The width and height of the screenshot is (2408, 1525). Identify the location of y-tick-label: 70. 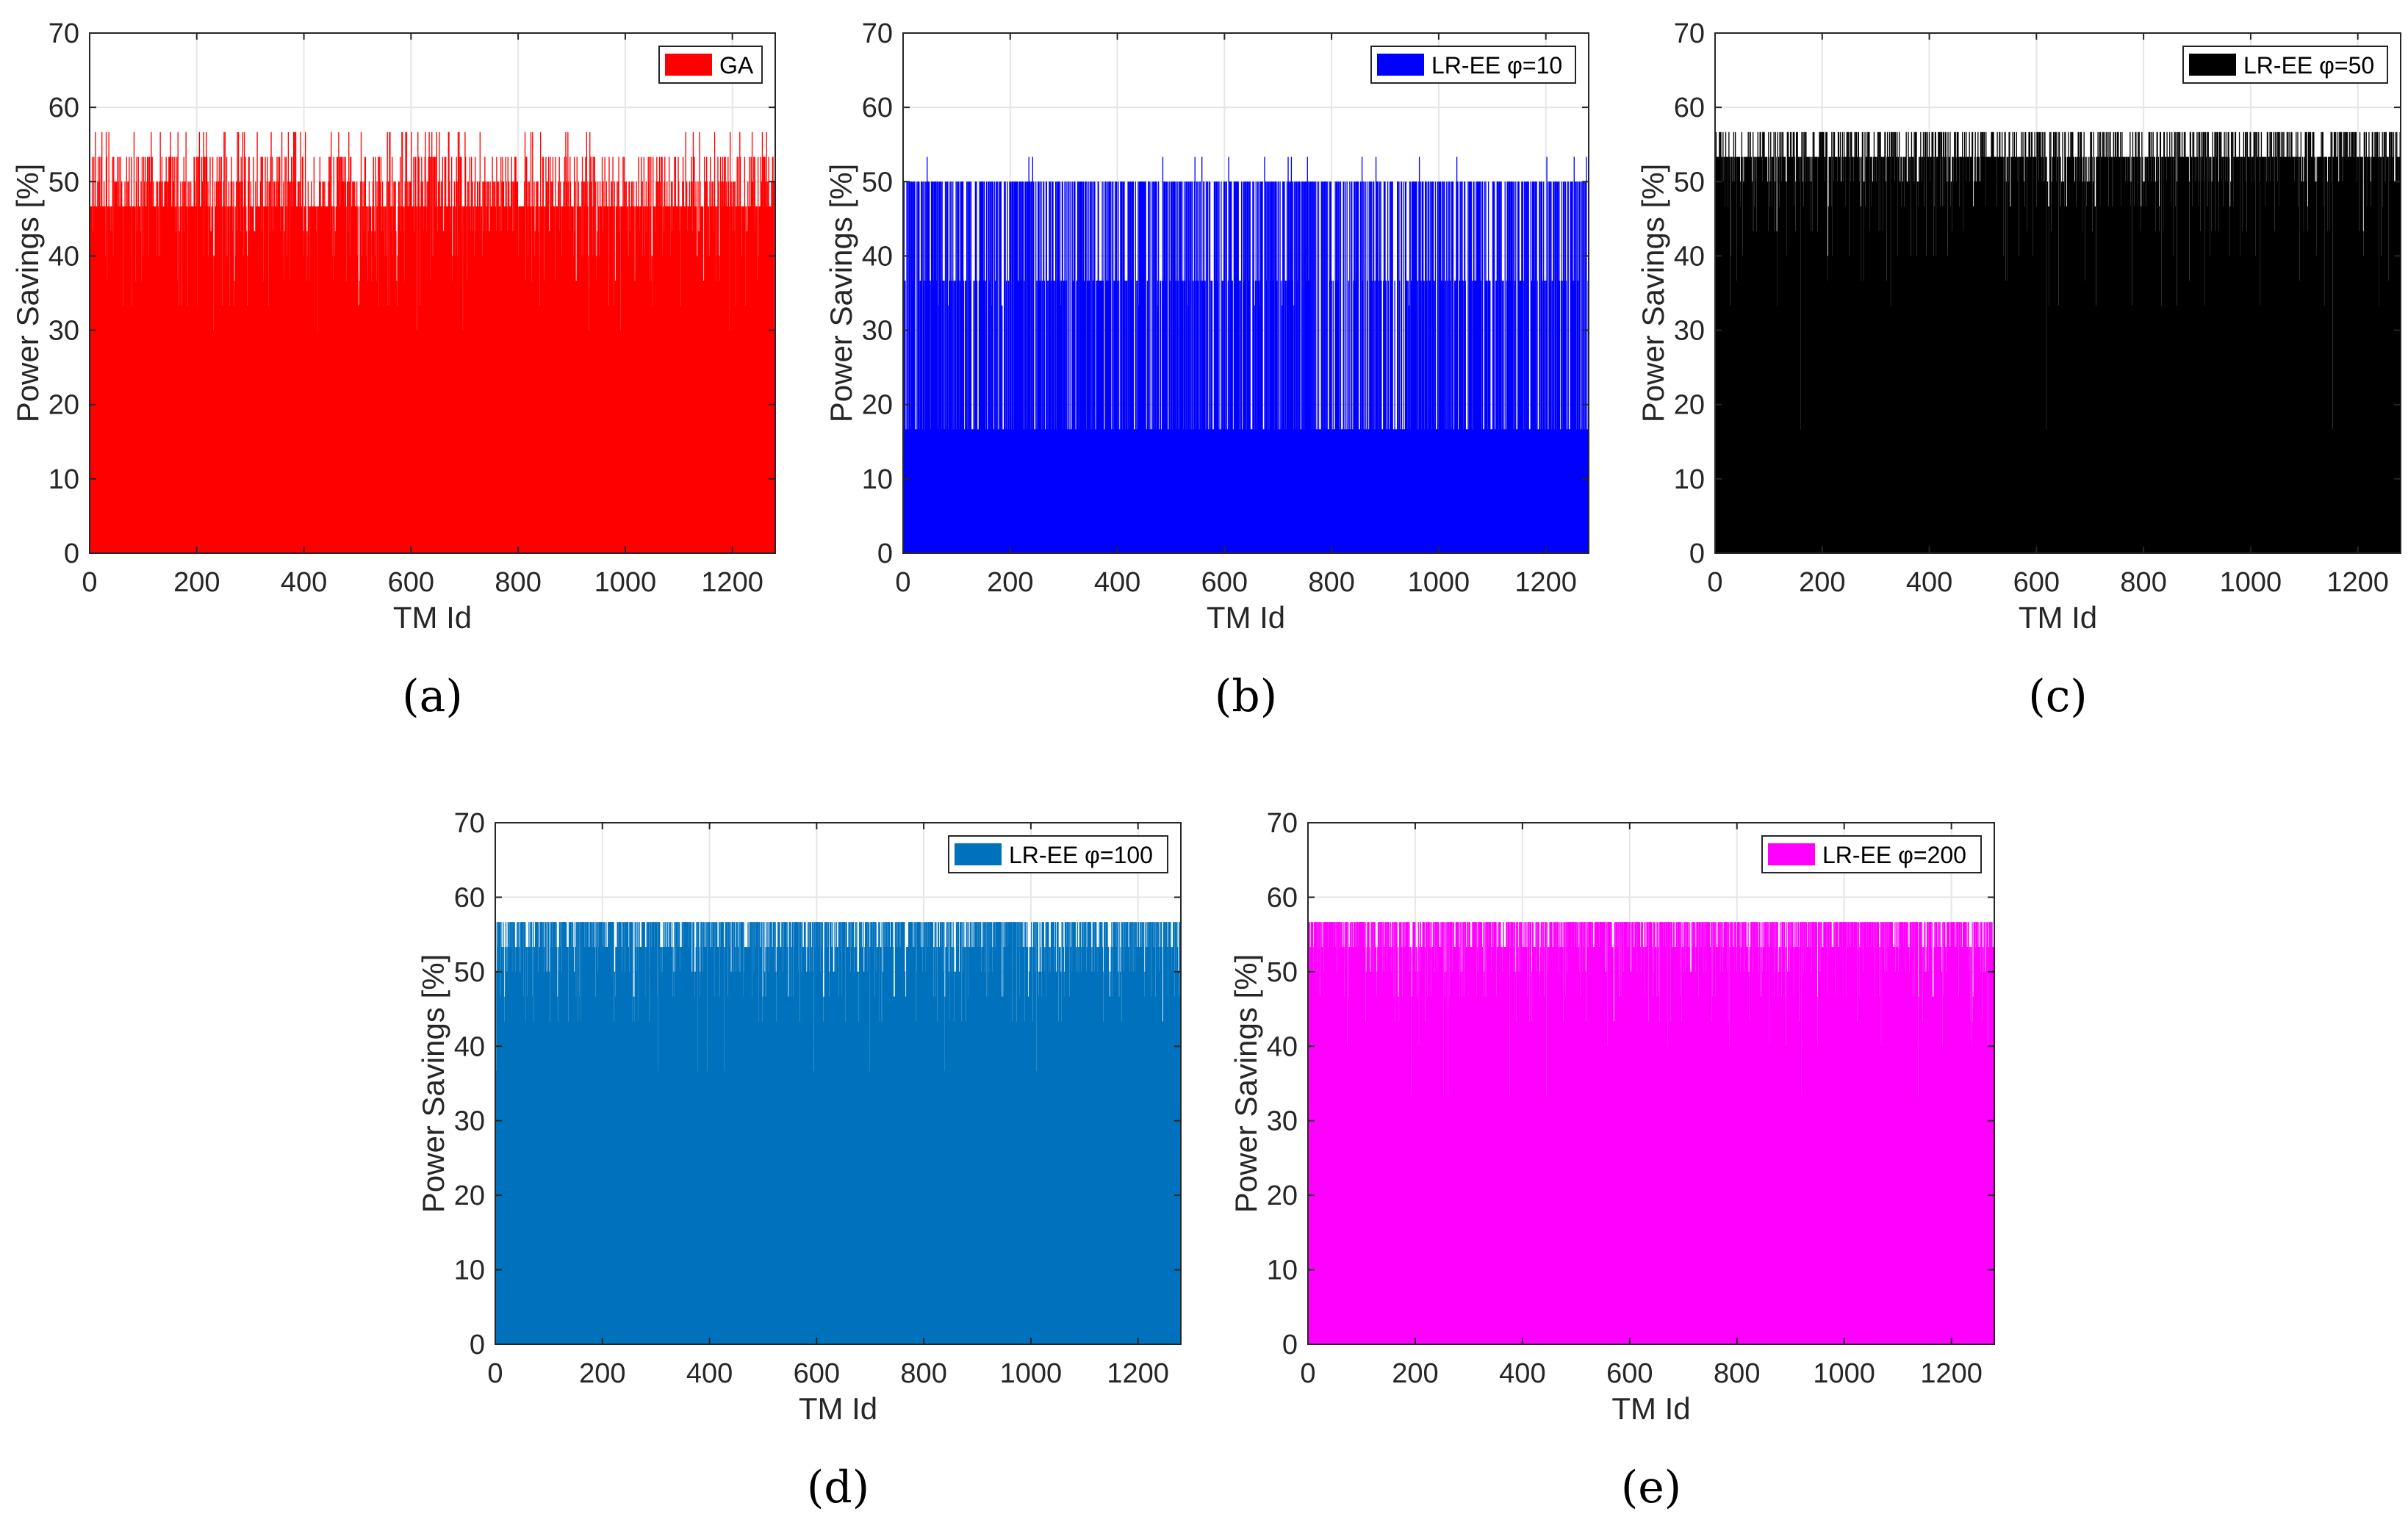
(878, 33).